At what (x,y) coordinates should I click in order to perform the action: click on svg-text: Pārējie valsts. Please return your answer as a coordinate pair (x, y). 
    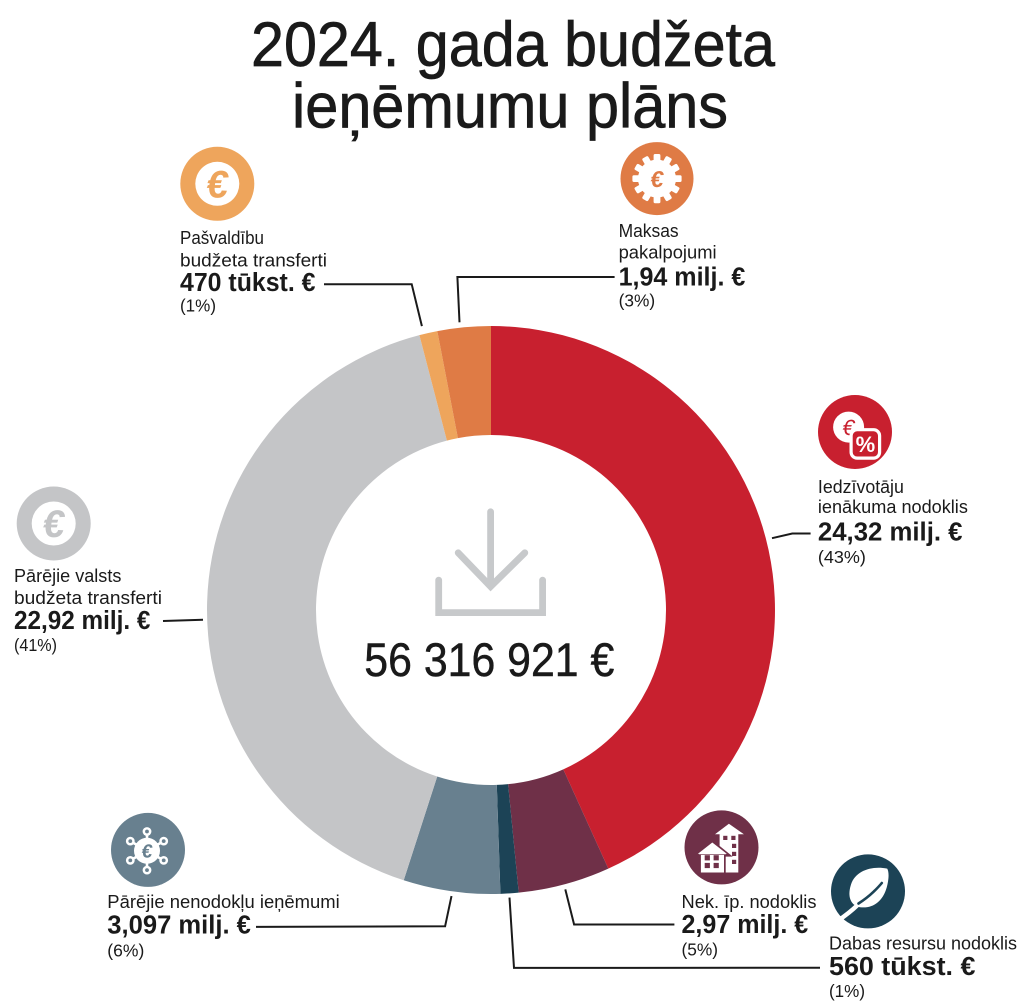
    Looking at the image, I should click on (67, 576).